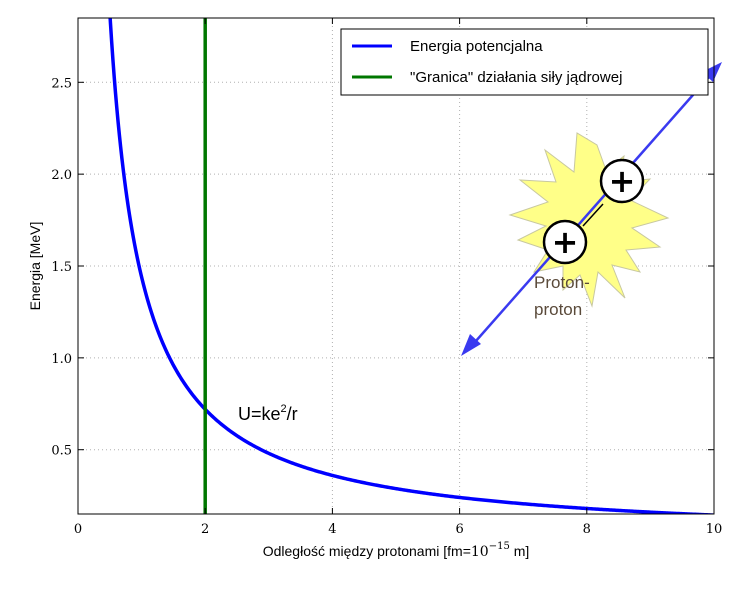  I want to click on x-tick-label-5: 10, so click(714, 529).